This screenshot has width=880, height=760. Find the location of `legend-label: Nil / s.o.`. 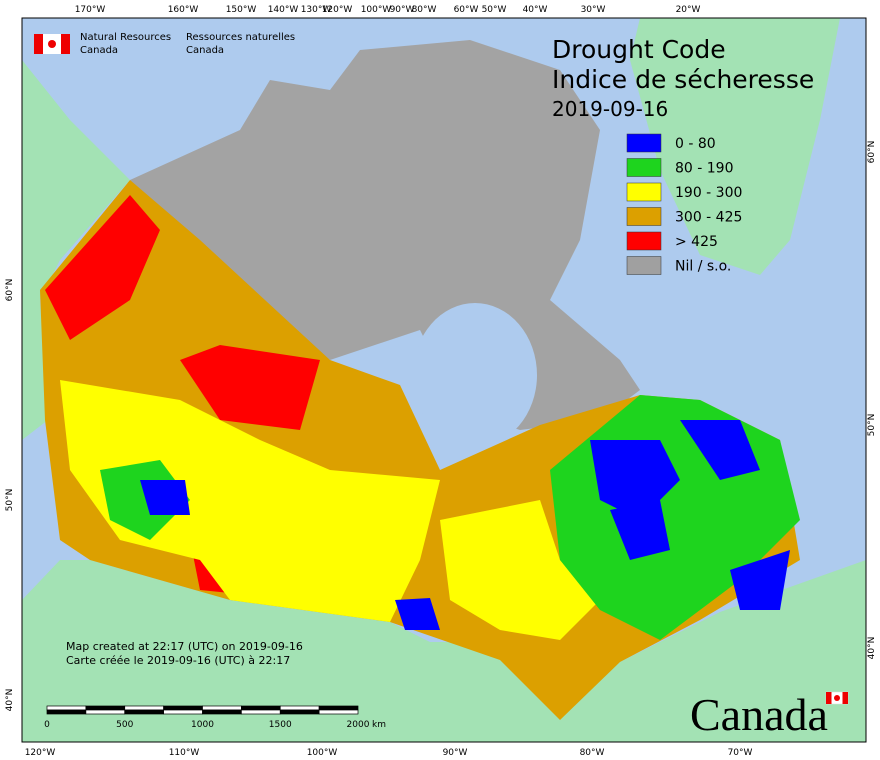

legend-label: Nil / s.o. is located at coordinates (703, 267).